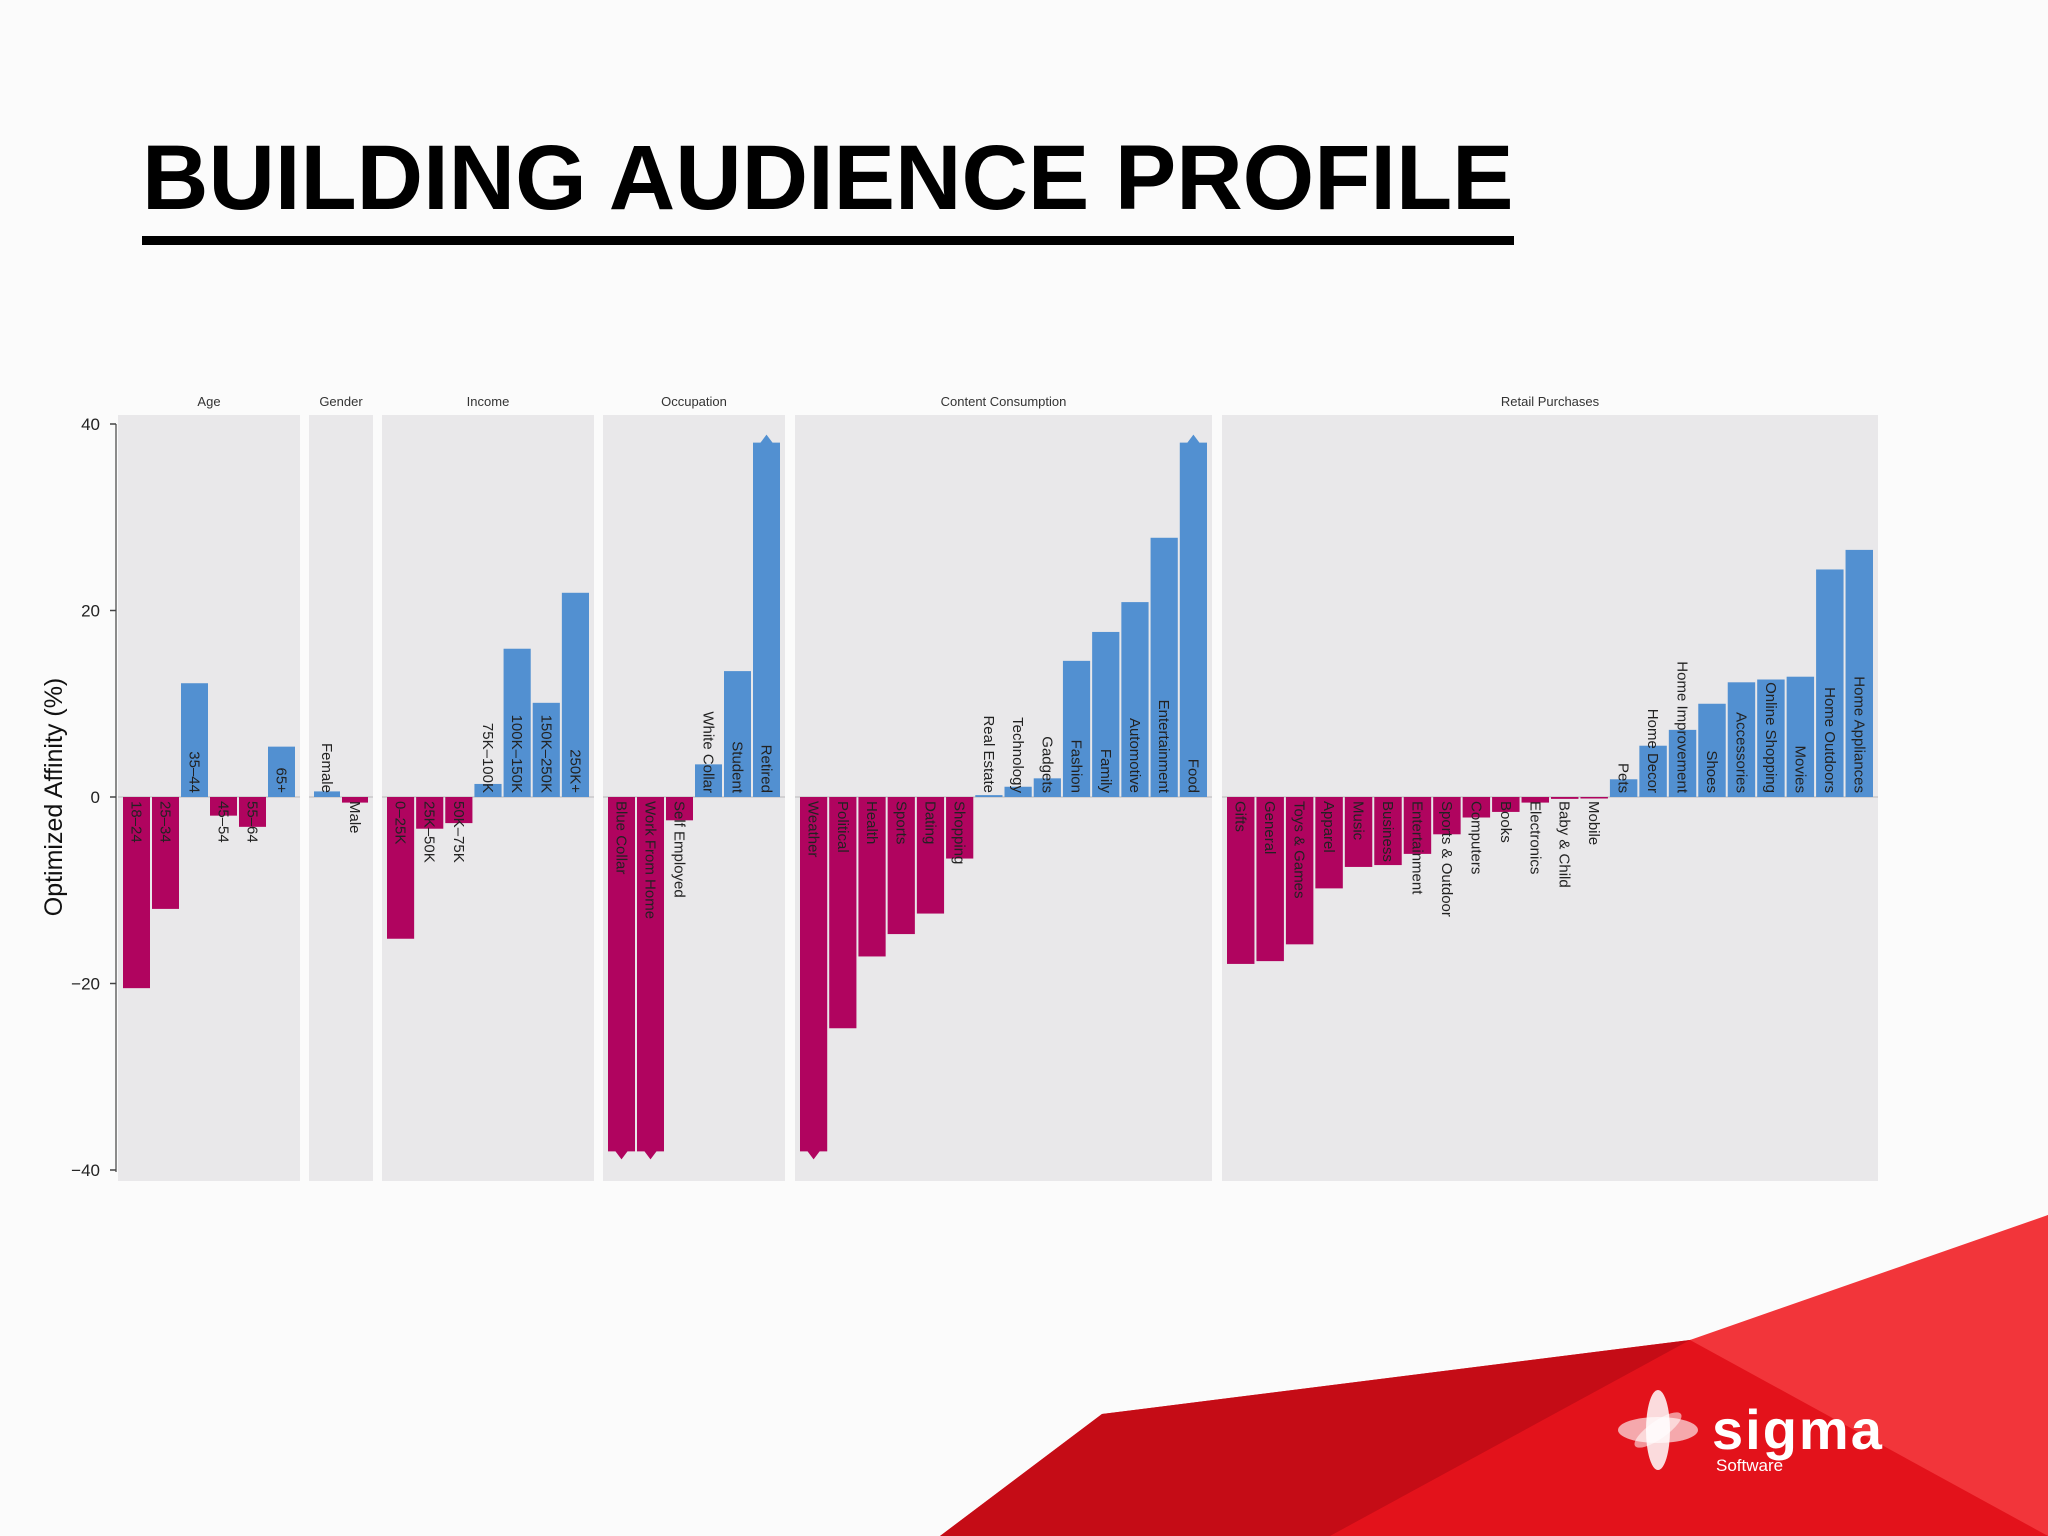  What do you see at coordinates (1799, 769) in the screenshot?
I see `category-label-movies: Movies` at bounding box center [1799, 769].